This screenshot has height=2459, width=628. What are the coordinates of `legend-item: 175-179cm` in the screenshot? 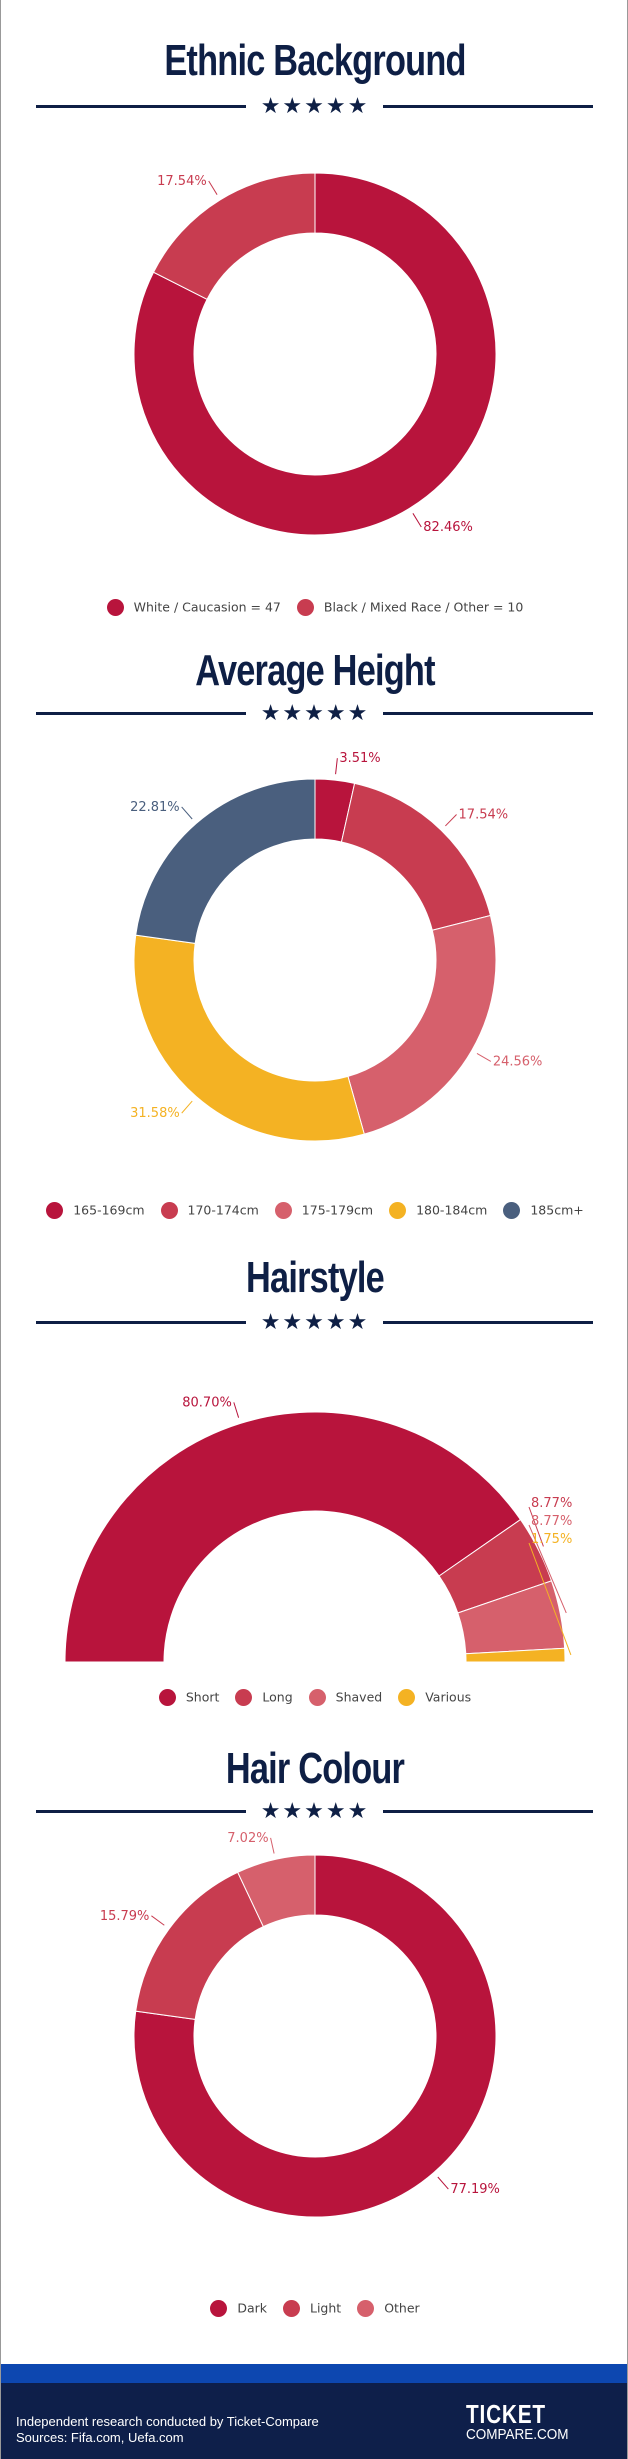 It's located at (324, 1210).